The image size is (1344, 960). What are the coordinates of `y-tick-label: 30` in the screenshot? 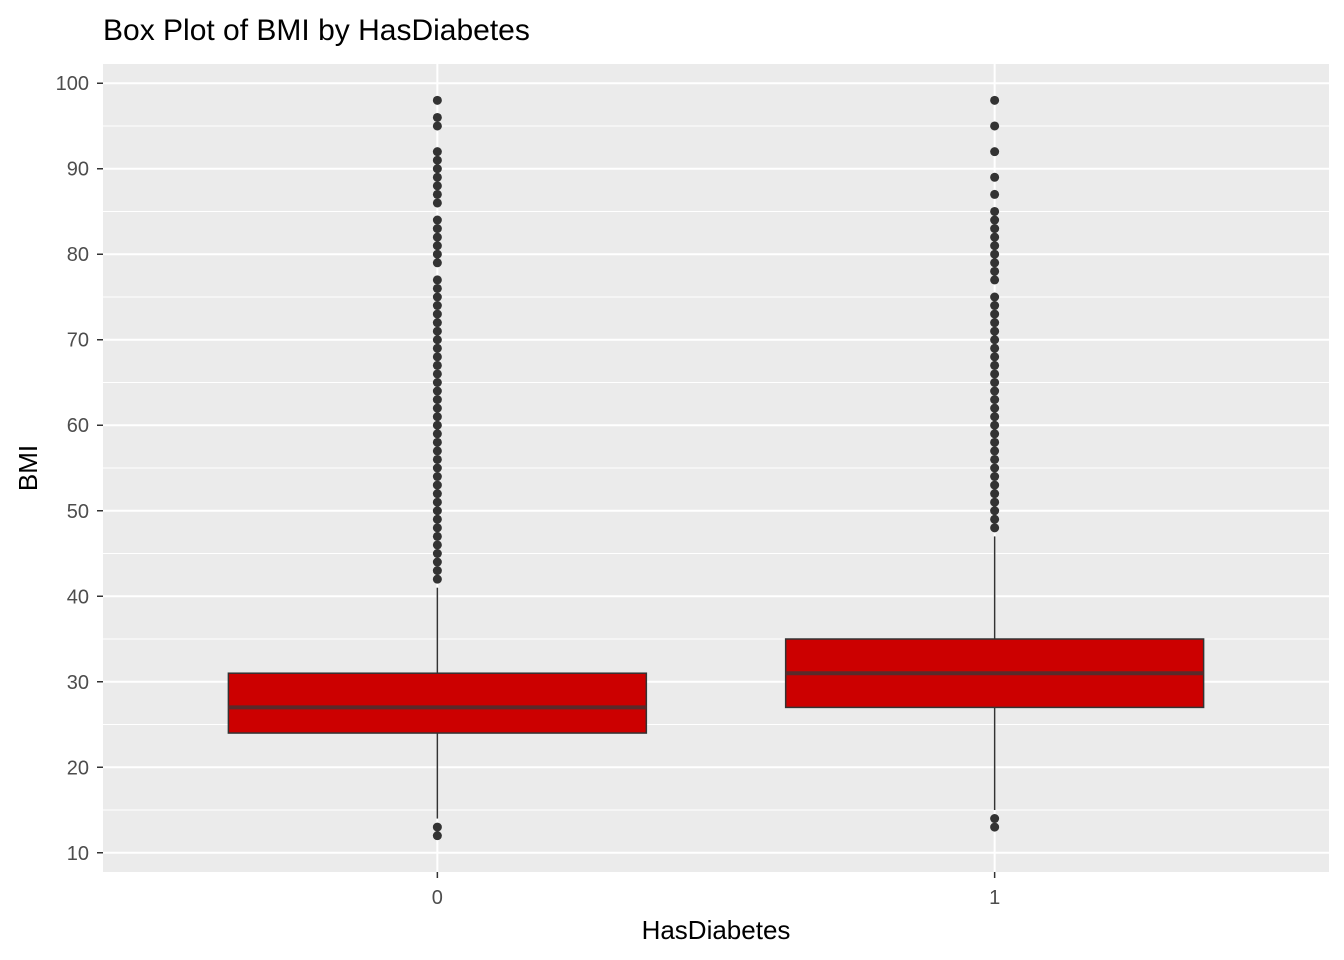 It's located at (78, 683).